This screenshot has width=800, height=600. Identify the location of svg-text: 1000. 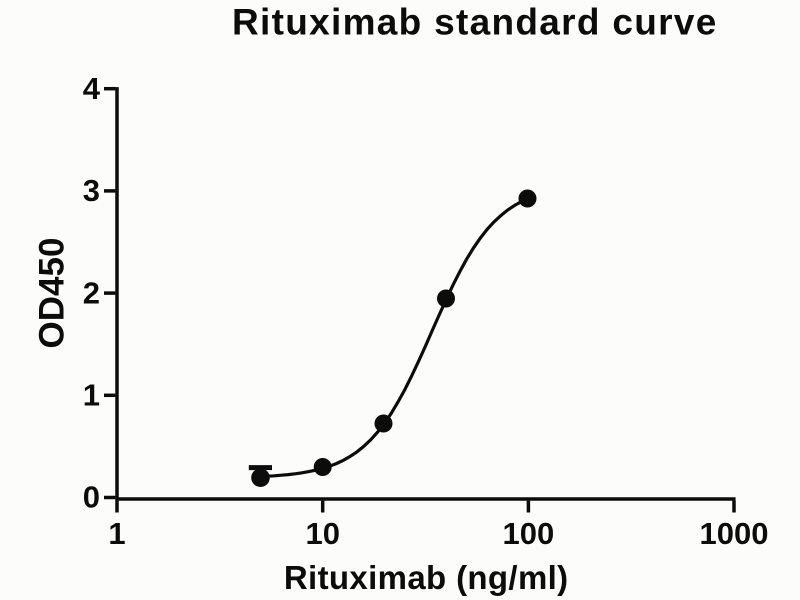
(734, 533).